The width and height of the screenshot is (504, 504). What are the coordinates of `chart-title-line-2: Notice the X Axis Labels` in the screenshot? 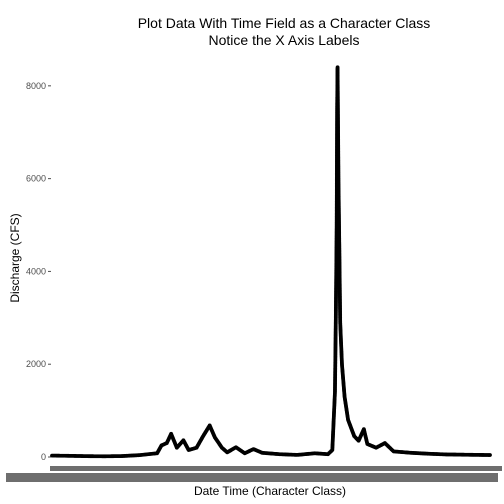 It's located at (284, 40).